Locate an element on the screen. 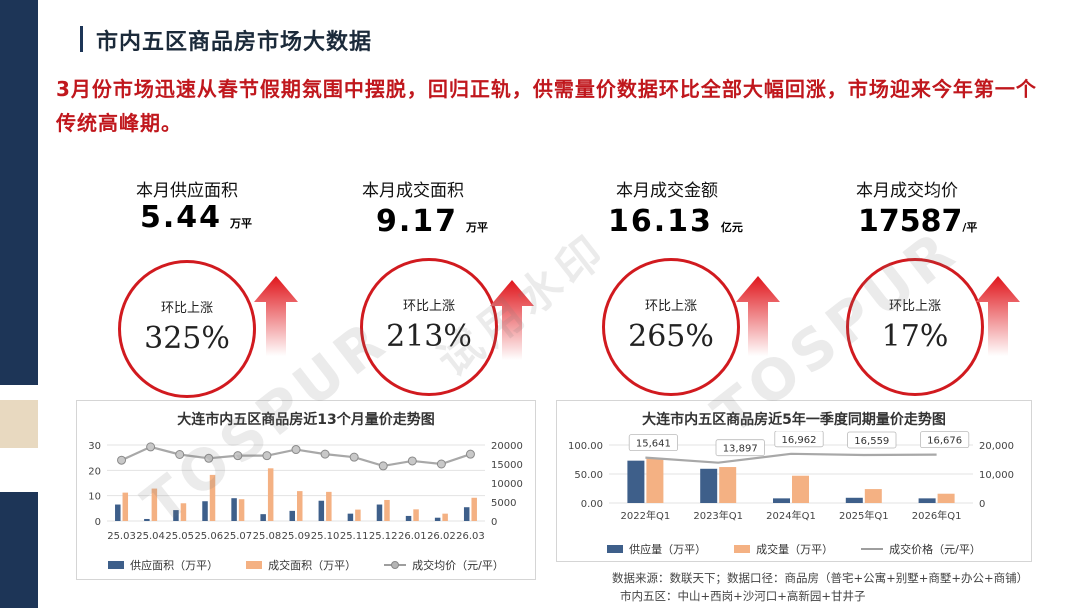 The height and width of the screenshot is (608, 1080). y-right-tick-label: 10000 is located at coordinates (507, 484).